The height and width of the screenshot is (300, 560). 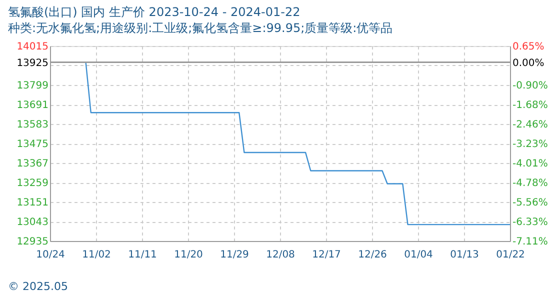 What do you see at coordinates (32, 125) in the screenshot?
I see `y-tick-label: 13583` at bounding box center [32, 125].